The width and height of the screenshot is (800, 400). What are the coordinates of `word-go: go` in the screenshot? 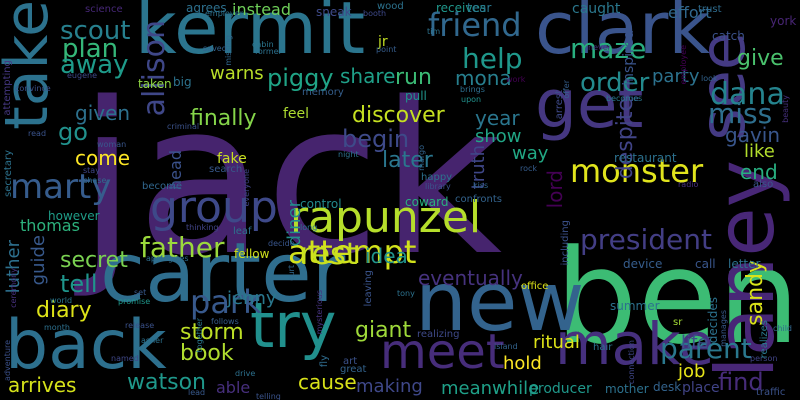 It's located at (73, 132).